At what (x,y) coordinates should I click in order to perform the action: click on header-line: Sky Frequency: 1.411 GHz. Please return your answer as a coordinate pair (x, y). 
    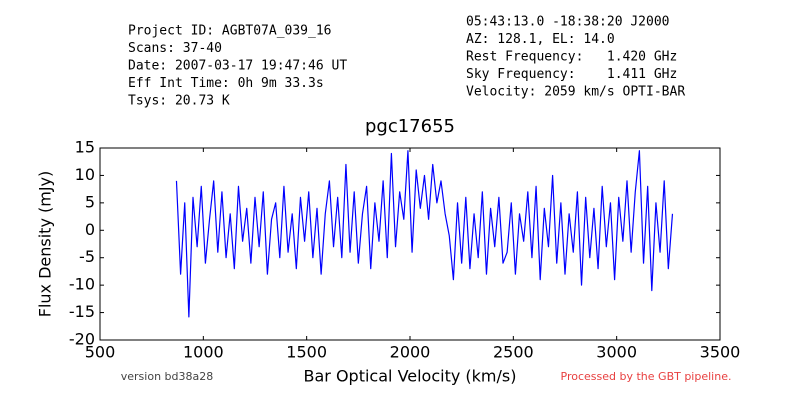
    Looking at the image, I should click on (571, 74).